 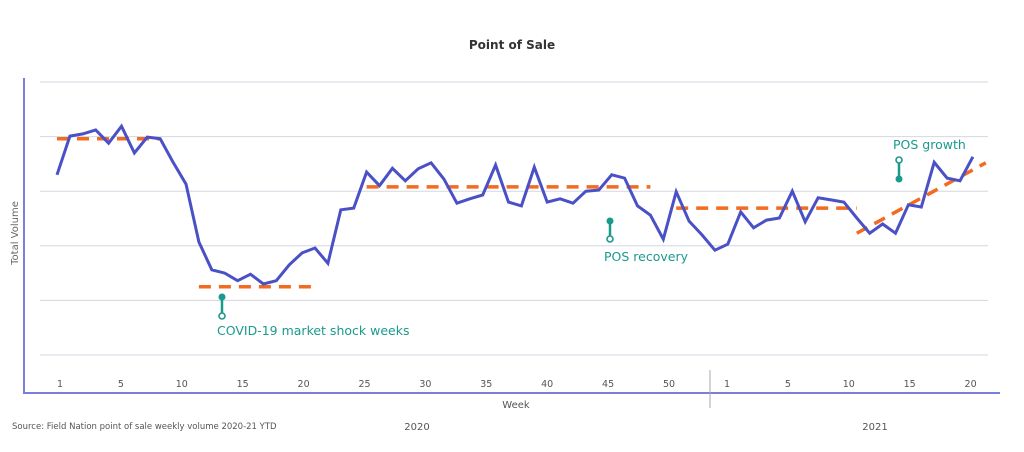 What do you see at coordinates (313, 330) in the screenshot?
I see `annotation-label: COVID-19 market shock weeks` at bounding box center [313, 330].